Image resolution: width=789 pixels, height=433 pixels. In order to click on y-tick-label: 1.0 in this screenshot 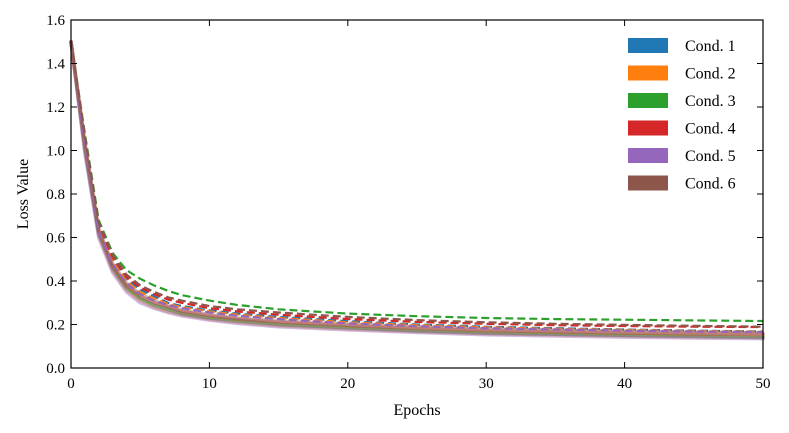, I will do `click(55, 152)`.